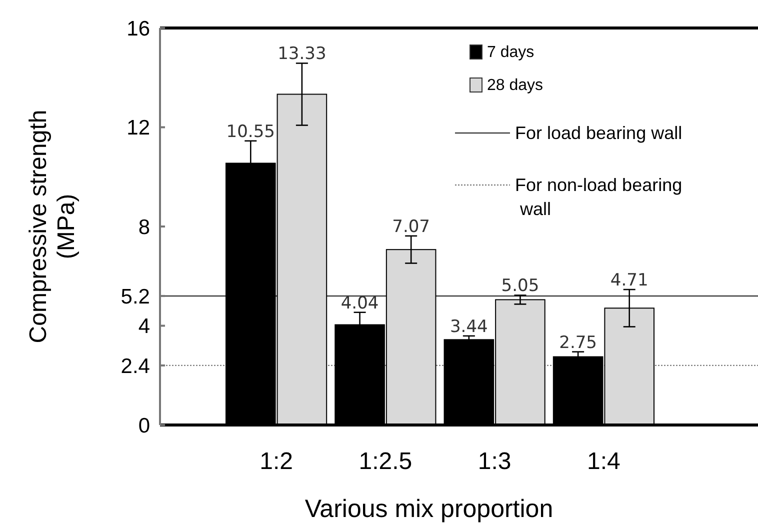 Image resolution: width=758 pixels, height=527 pixels. I want to click on x-tick-label: 1:3, so click(495, 461).